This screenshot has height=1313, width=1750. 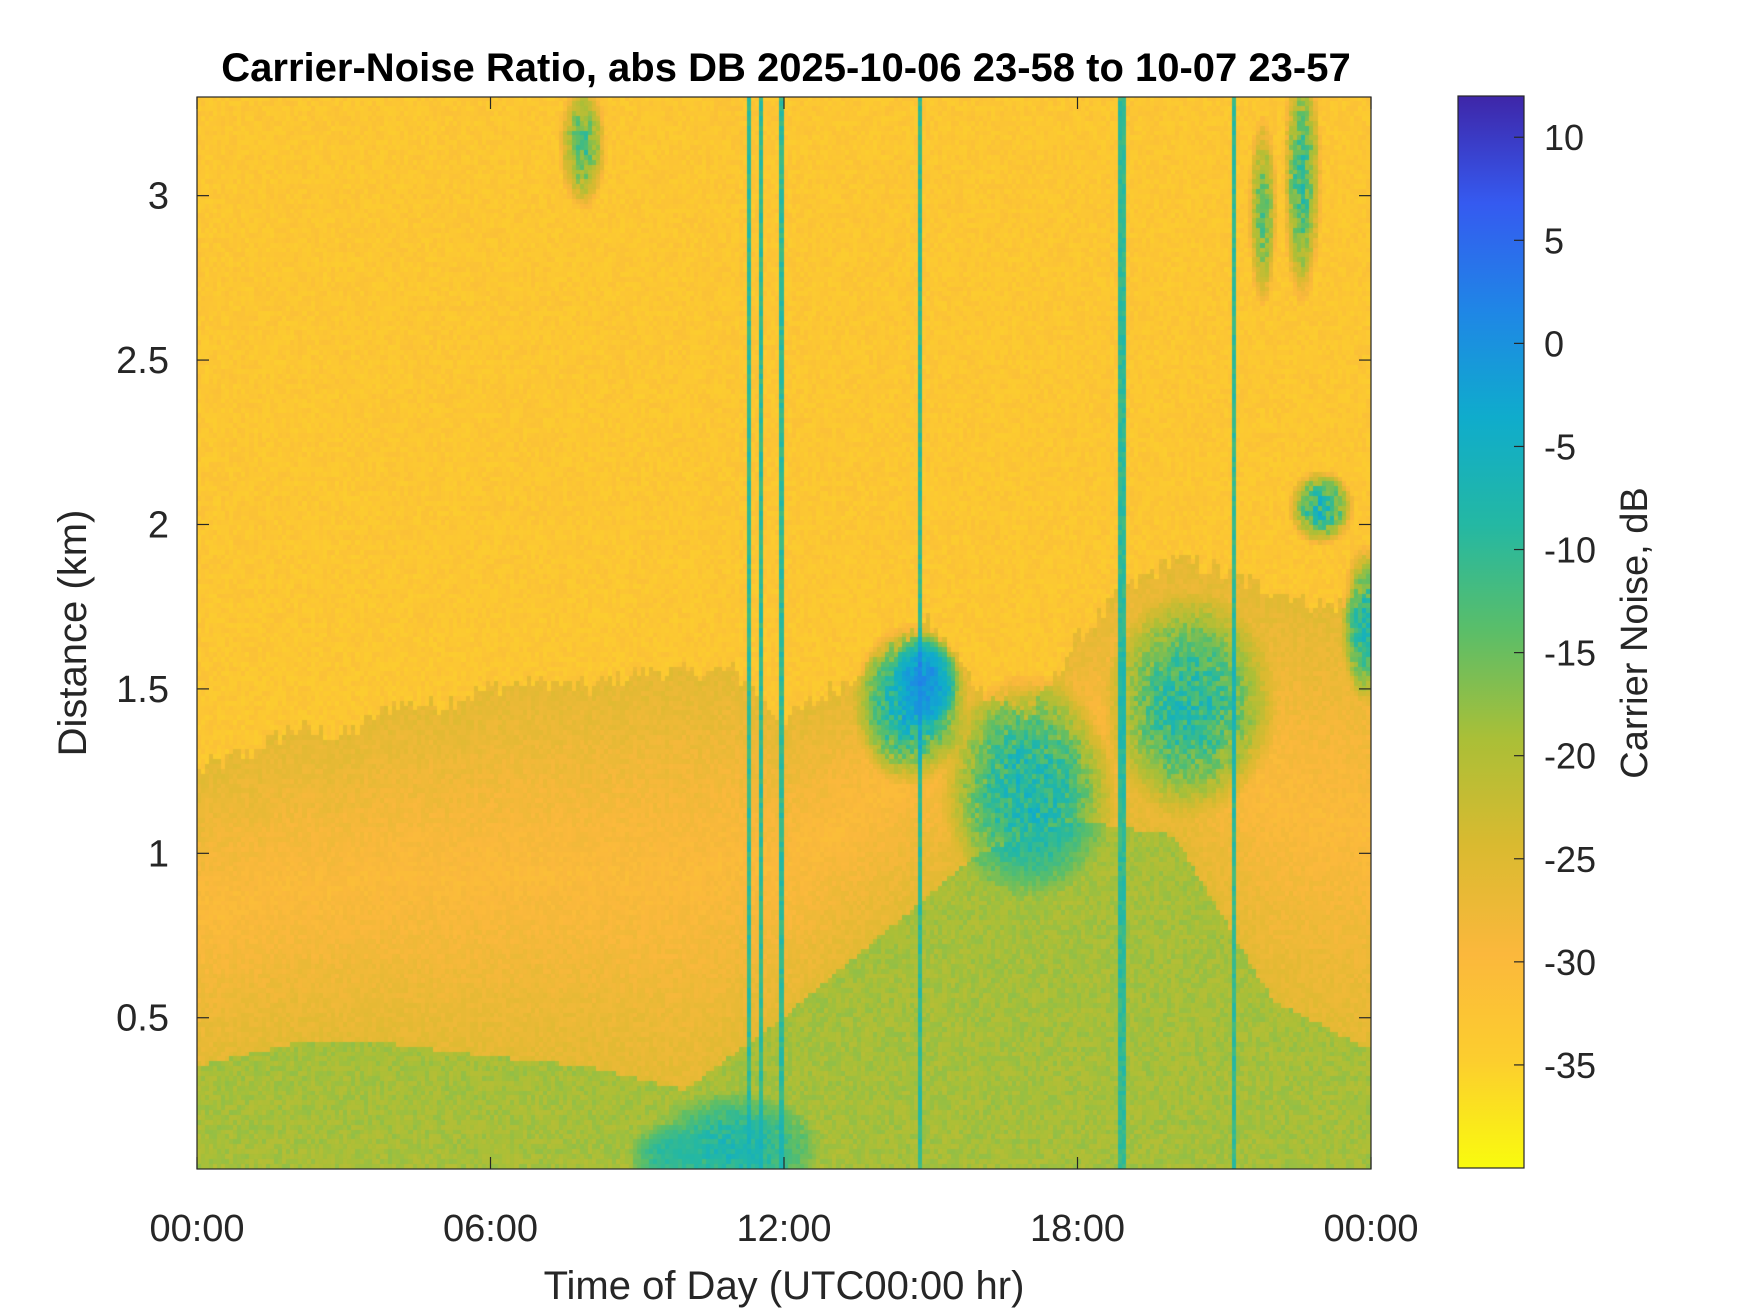 What do you see at coordinates (783, 1229) in the screenshot?
I see `x-tick-label: 12:00` at bounding box center [783, 1229].